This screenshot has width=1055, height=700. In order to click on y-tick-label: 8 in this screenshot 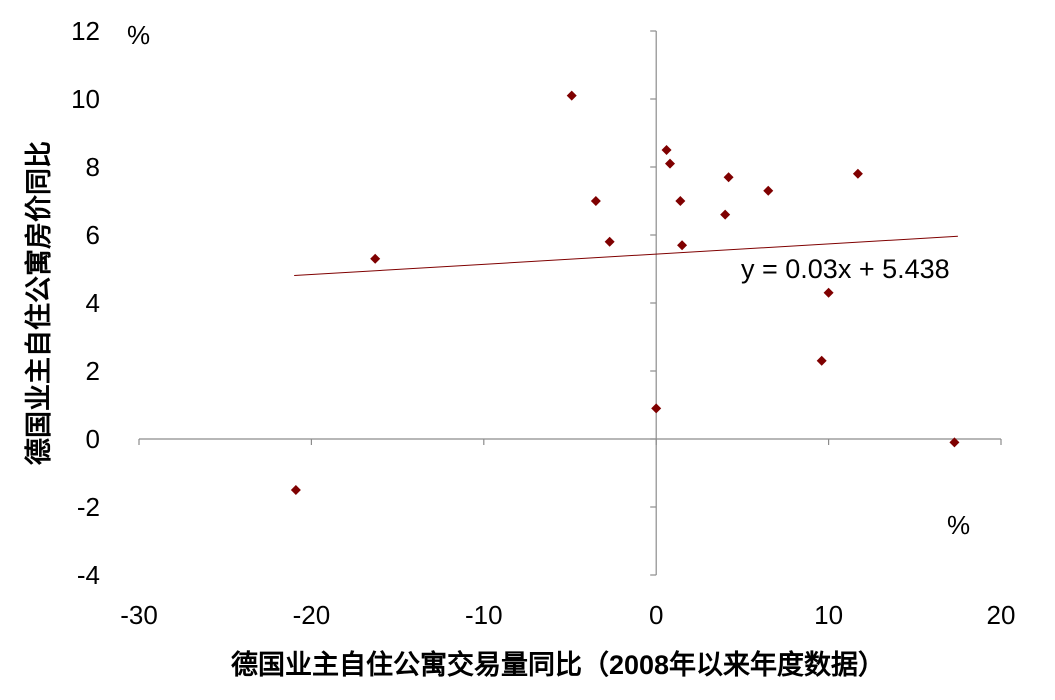, I will do `click(93, 167)`.